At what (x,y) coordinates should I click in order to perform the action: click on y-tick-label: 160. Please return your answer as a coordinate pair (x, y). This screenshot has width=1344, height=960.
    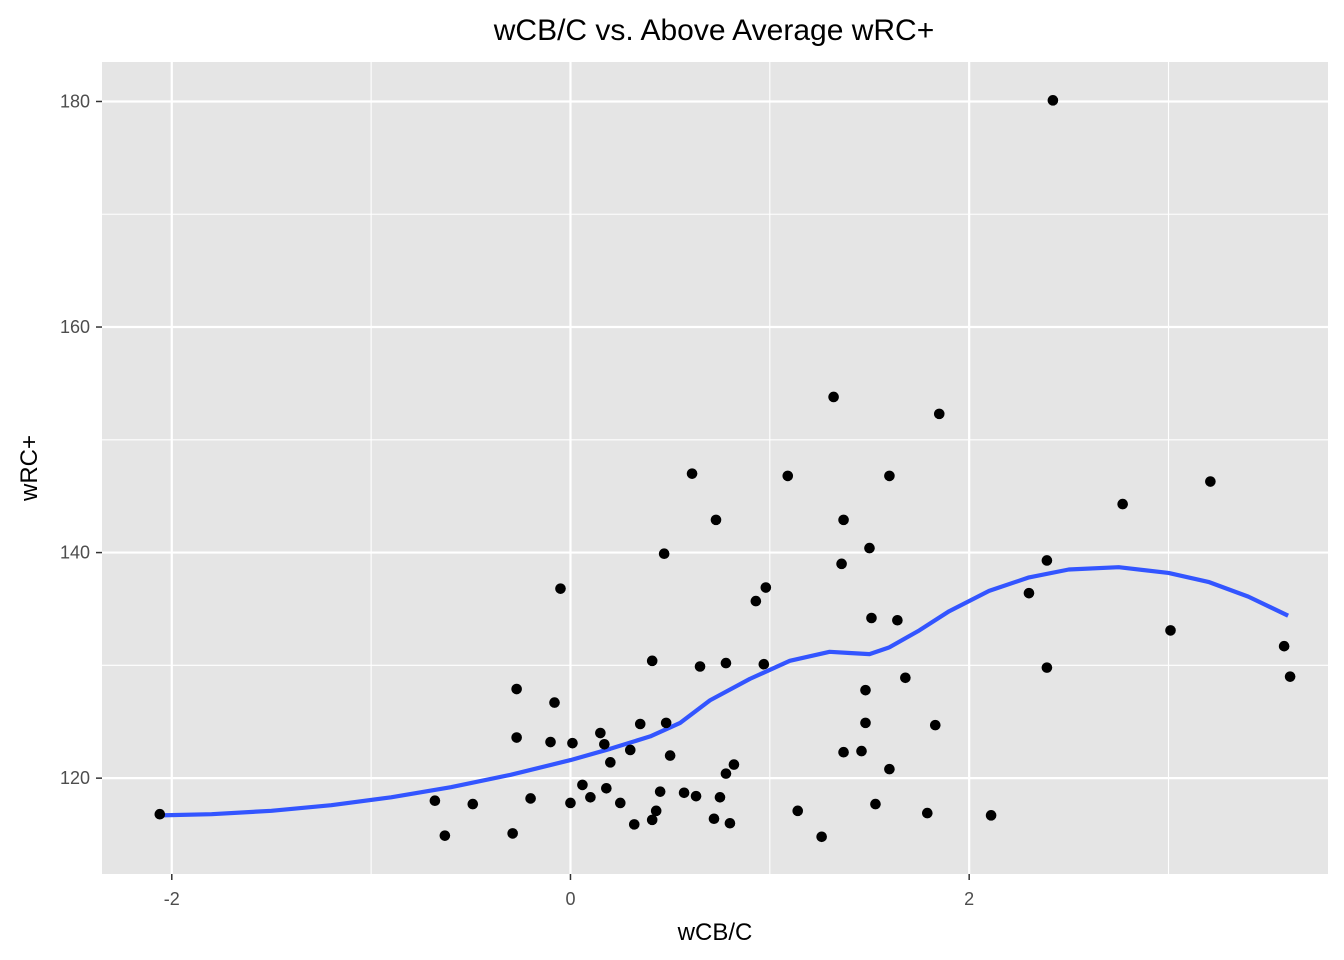
    Looking at the image, I should click on (75, 327).